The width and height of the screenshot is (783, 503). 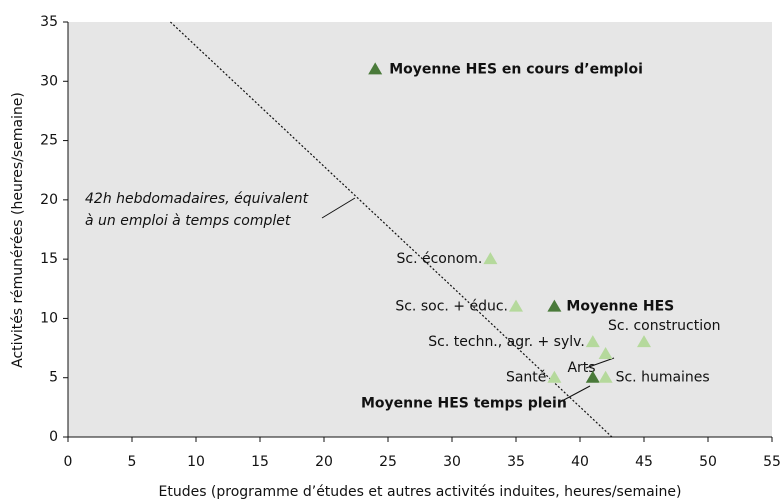 What do you see at coordinates (53, 437) in the screenshot?
I see `y-tick-label: 0` at bounding box center [53, 437].